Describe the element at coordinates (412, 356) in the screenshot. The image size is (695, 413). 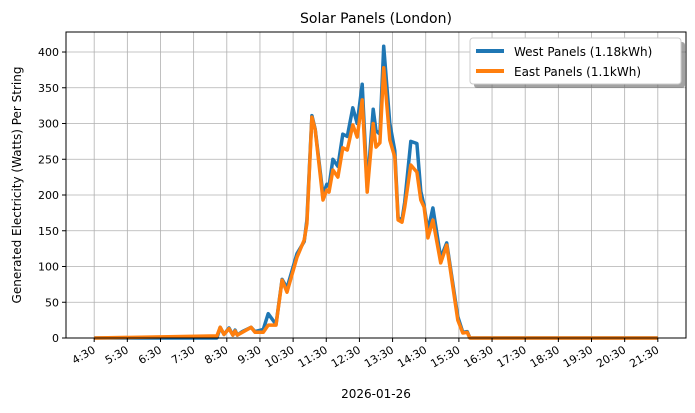
I see `x-tick-label: 14:30` at that location.